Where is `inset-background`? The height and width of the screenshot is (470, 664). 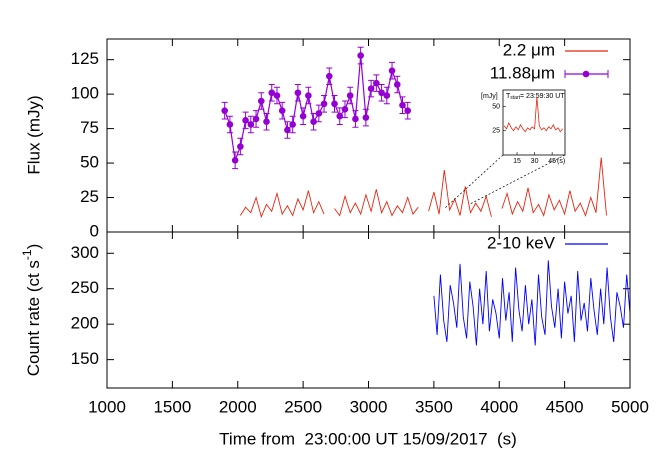
inset-background is located at coordinates (534, 122).